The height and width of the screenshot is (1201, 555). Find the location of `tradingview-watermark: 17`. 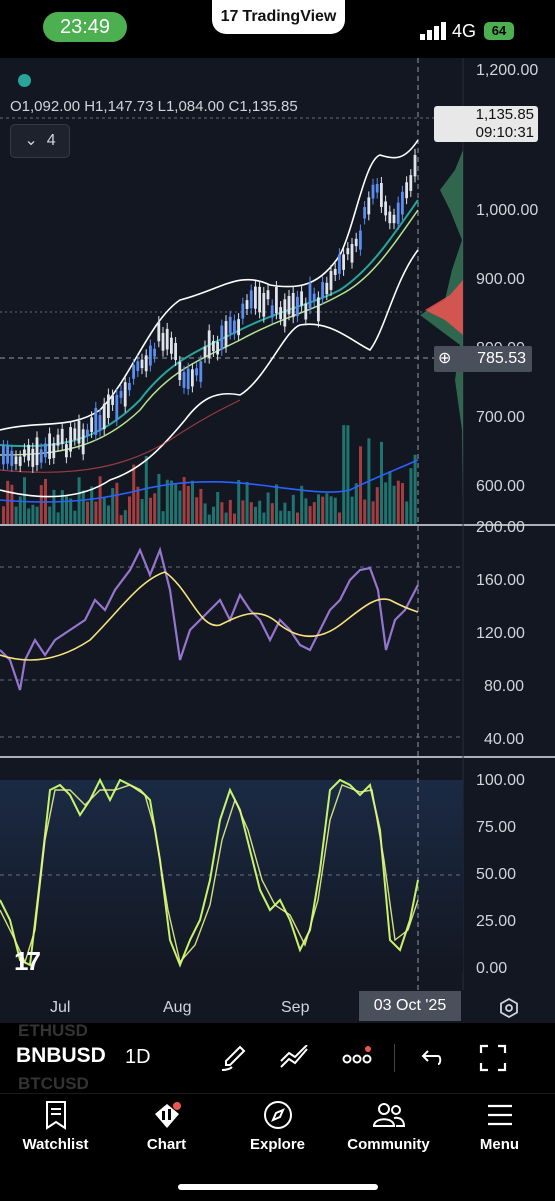

tradingview-watermark: 17 is located at coordinates (27, 961).